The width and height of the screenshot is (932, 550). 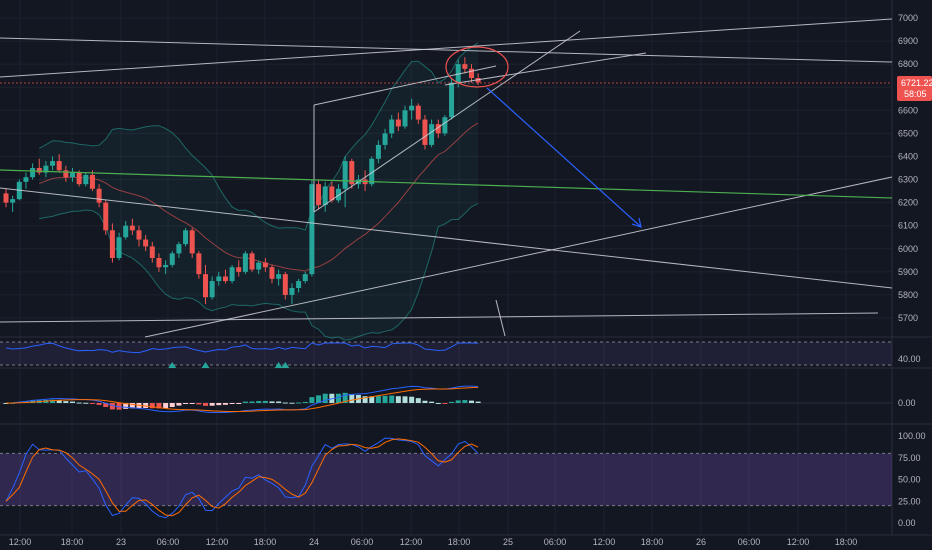 What do you see at coordinates (907, 403) in the screenshot?
I see `macd-tick-label: 0.00` at bounding box center [907, 403].